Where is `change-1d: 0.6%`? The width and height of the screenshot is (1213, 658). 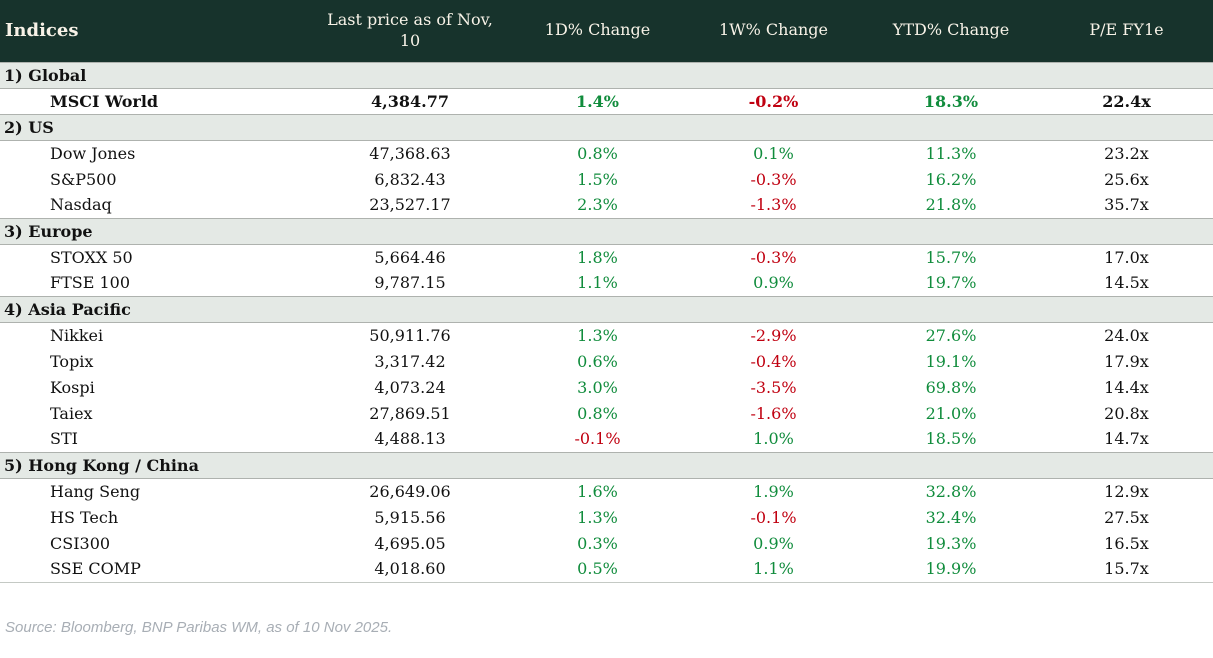
change-1d: 0.6% is located at coordinates (597, 361).